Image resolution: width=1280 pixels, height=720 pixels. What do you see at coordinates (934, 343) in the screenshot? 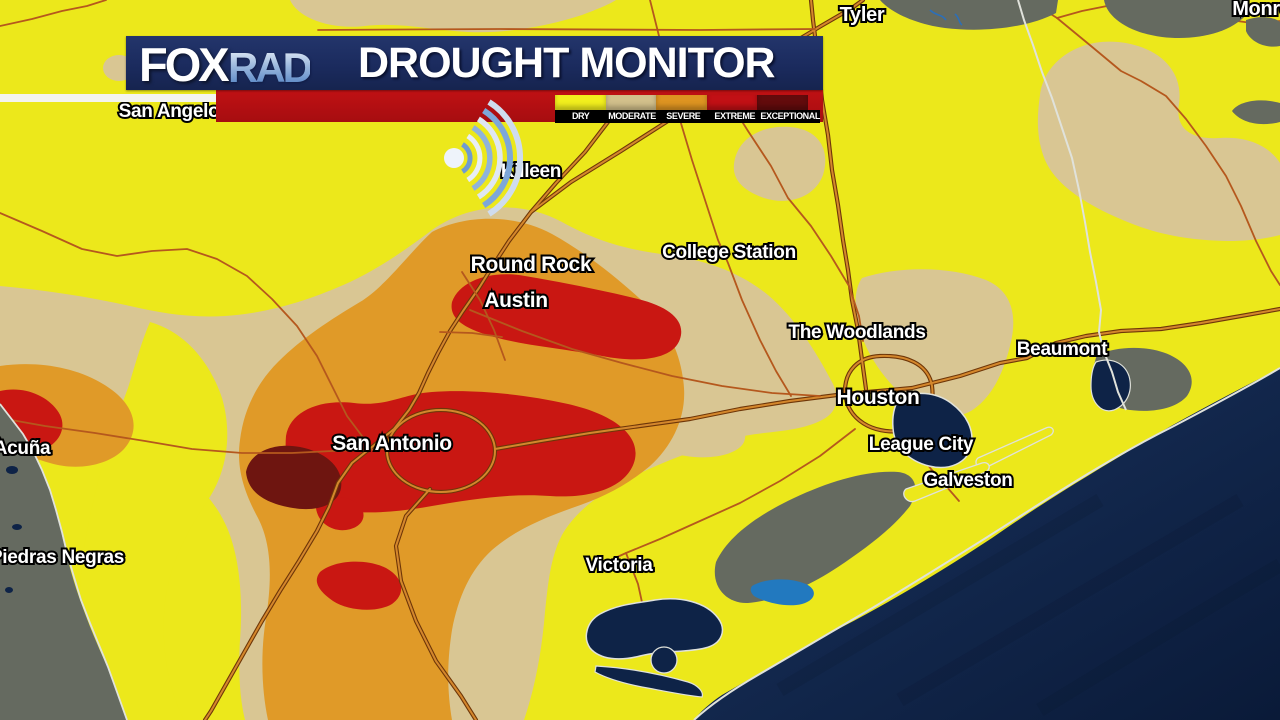
I see `moderate-houston-patch` at bounding box center [934, 343].